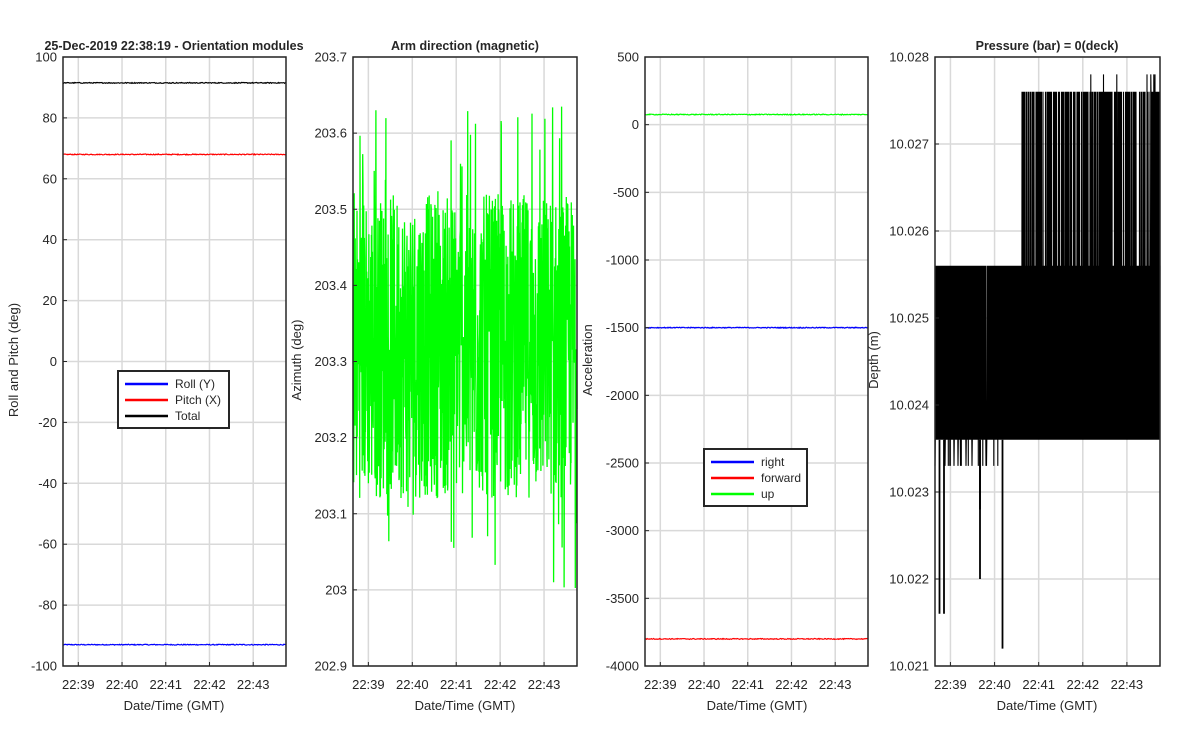  Describe the element at coordinates (47, 605) in the screenshot. I see `y-tick-label: -80` at that location.